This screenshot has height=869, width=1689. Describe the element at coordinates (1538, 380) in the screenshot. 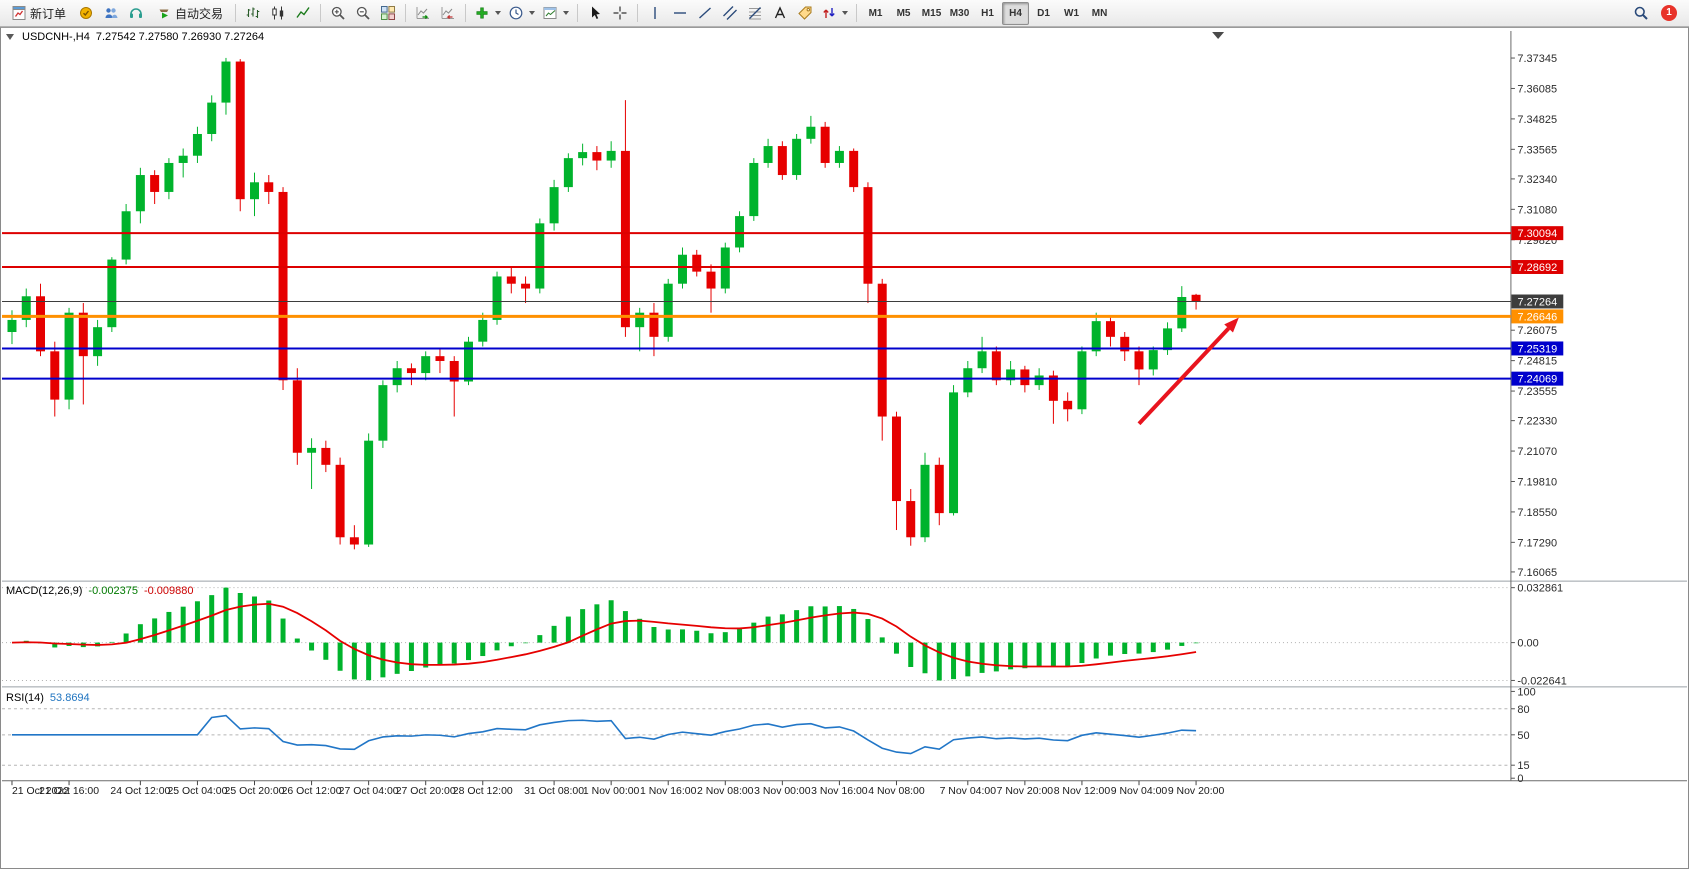

I see `svg-text: 7.24069` at that location.